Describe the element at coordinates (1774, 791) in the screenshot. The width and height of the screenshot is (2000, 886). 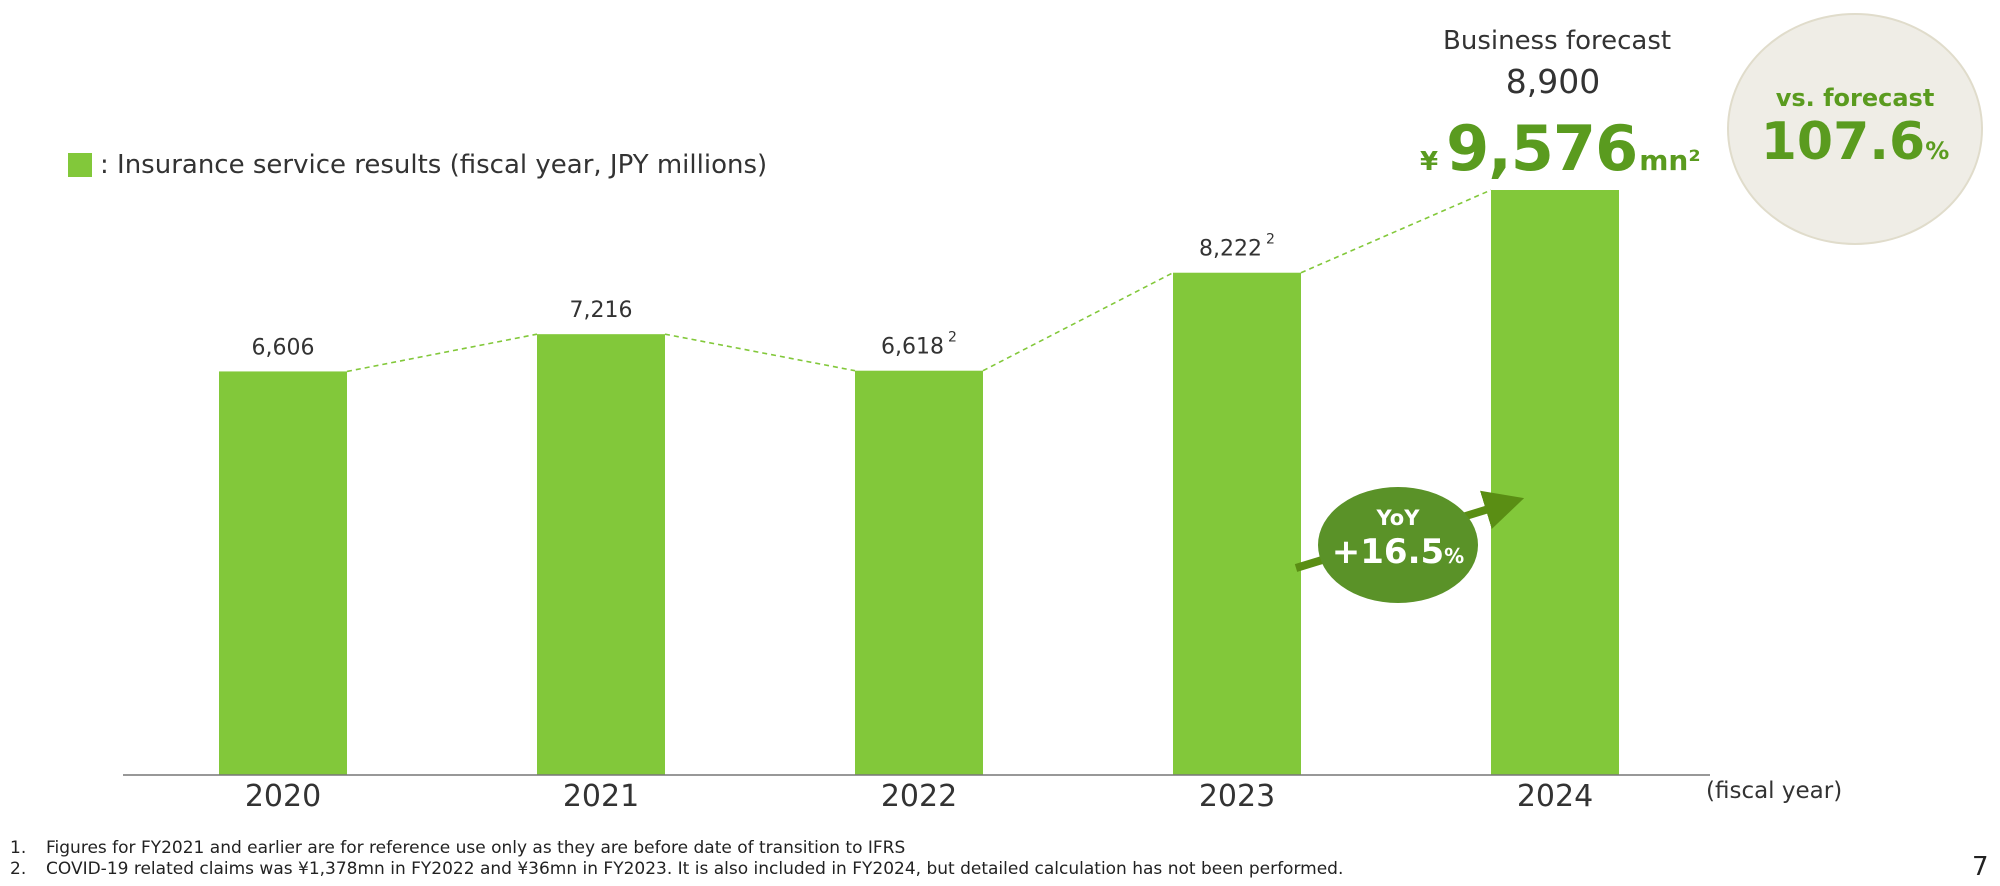
I see `x-axis-label: (fiscal year)` at that location.